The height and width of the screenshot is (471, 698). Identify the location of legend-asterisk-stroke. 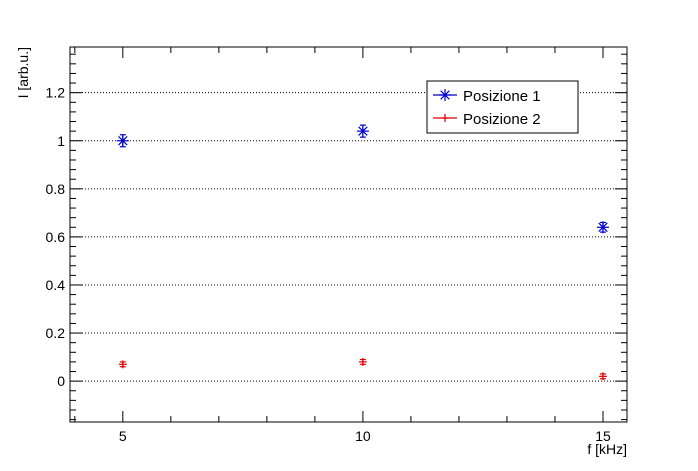
(445, 95).